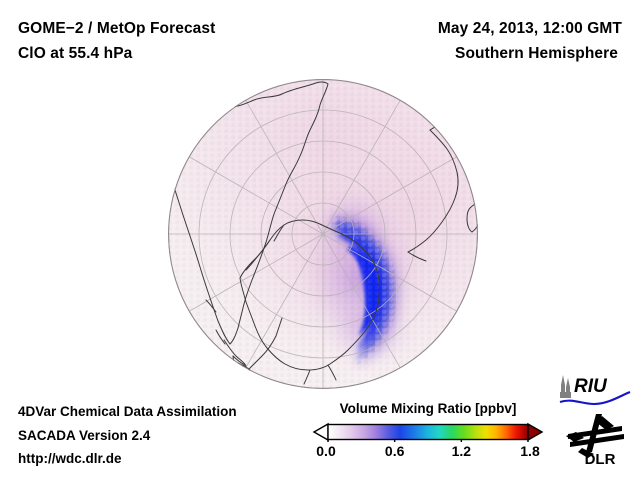  I want to click on colorbar-tick-label: 0.6, so click(394, 451).